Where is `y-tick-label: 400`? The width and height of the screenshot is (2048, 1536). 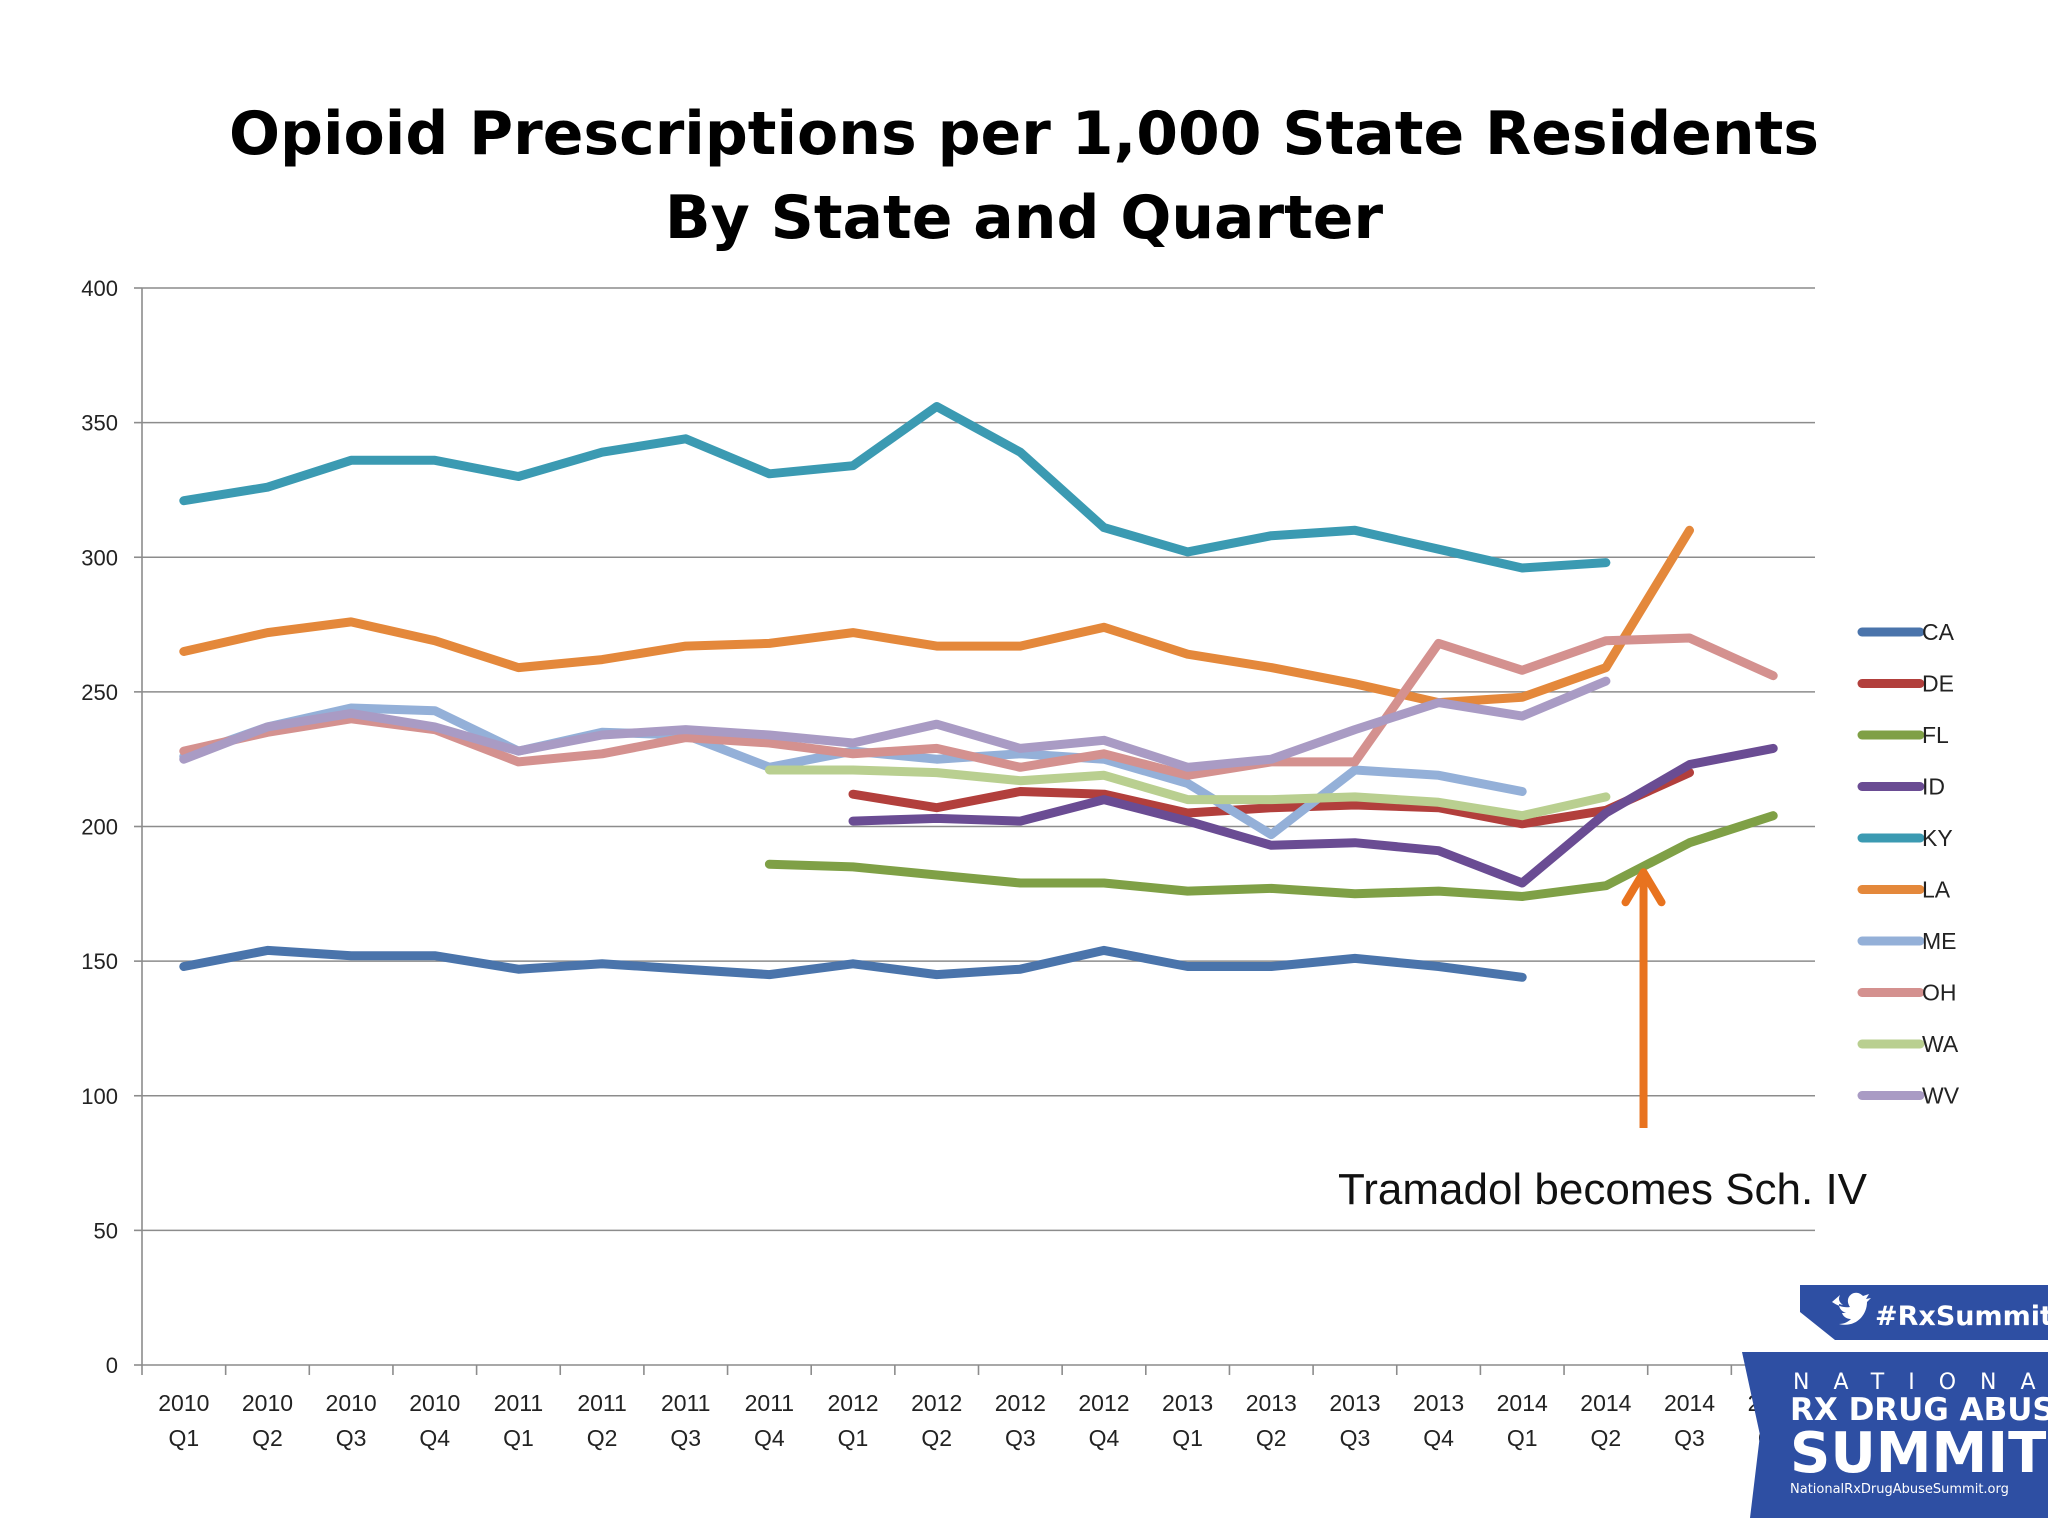 y-tick-label: 400 is located at coordinates (99, 288).